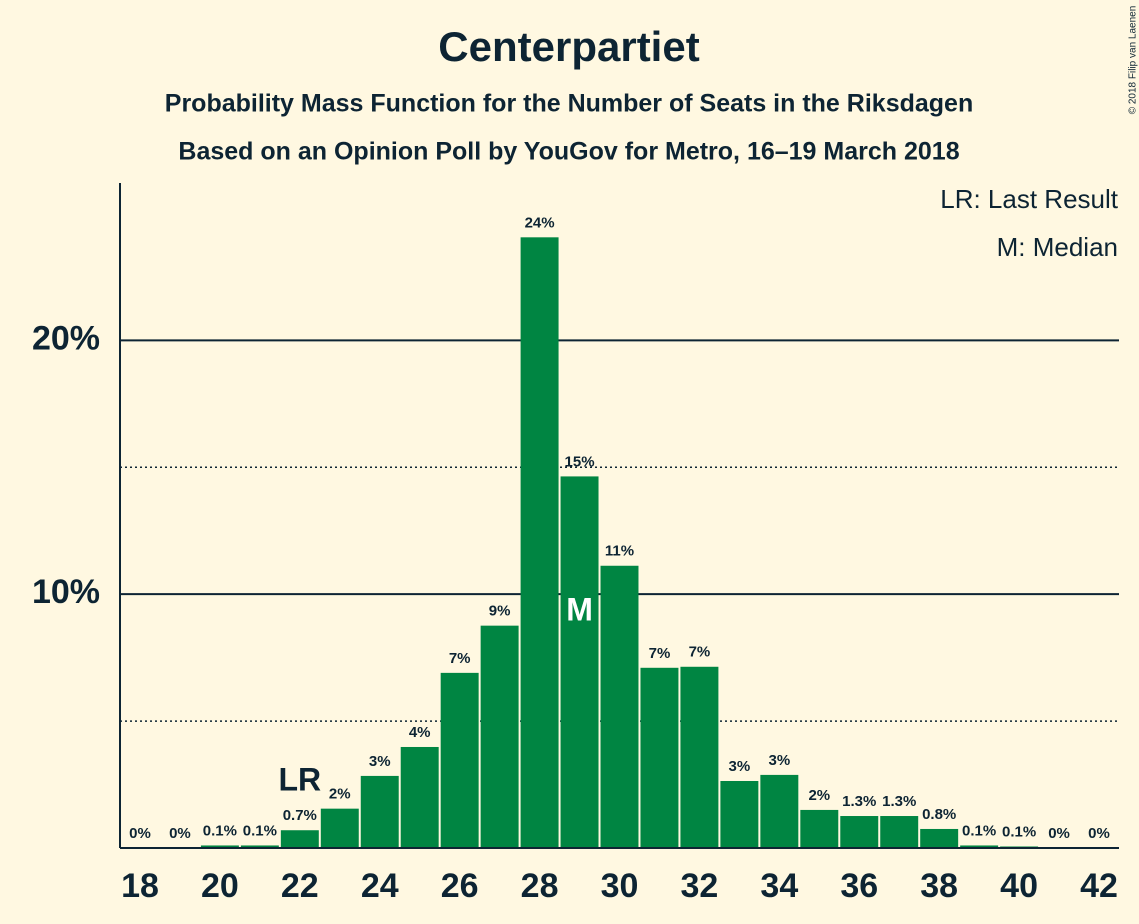 Image resolution: width=1139 pixels, height=924 pixels. I want to click on value-label: 9%, so click(500, 611).